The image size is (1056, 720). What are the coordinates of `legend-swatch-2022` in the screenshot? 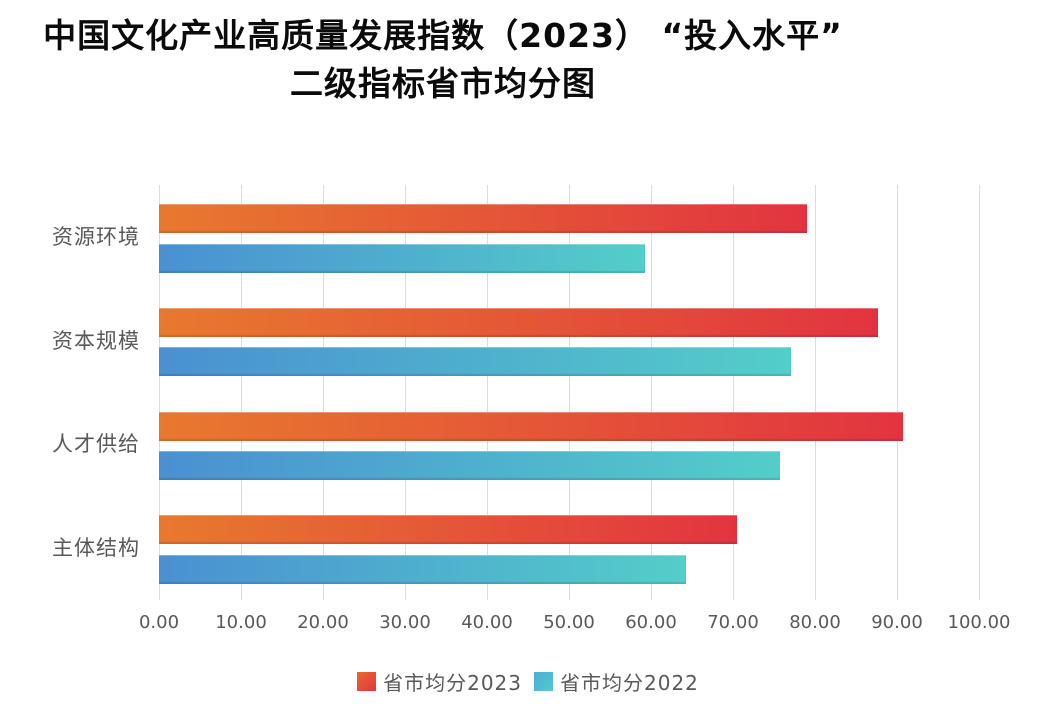 It's located at (543, 681).